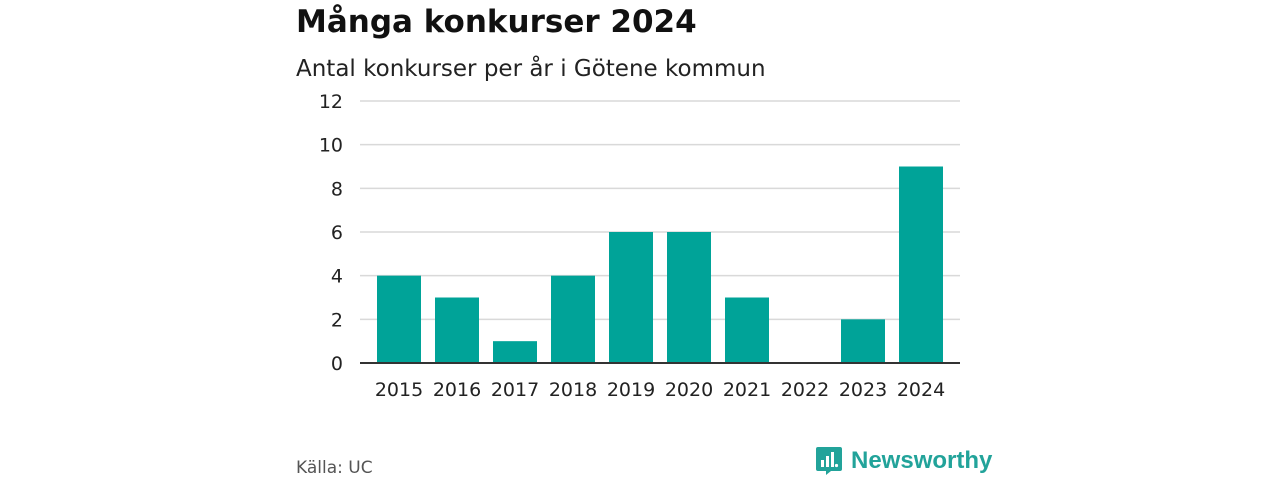  I want to click on bar-2023, so click(863, 341).